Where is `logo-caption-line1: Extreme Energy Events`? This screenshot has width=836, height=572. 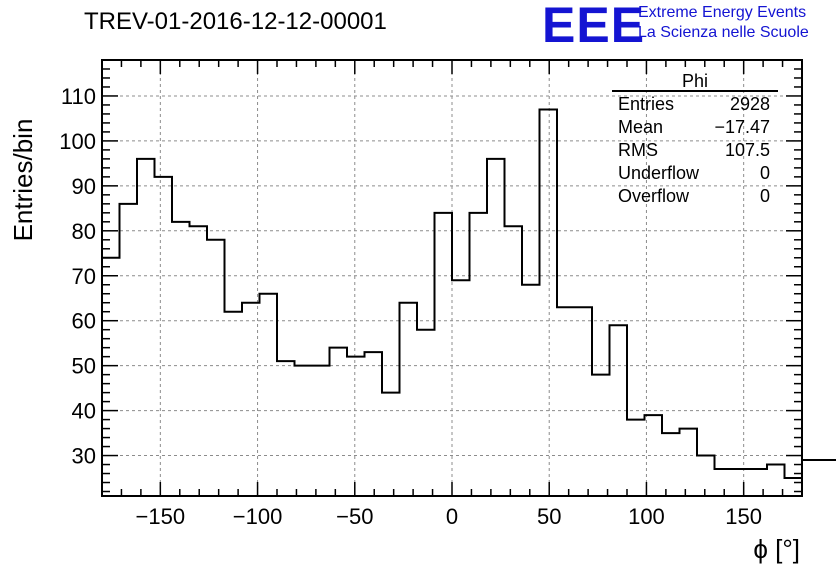 logo-caption-line1: Extreme Energy Events is located at coordinates (722, 12).